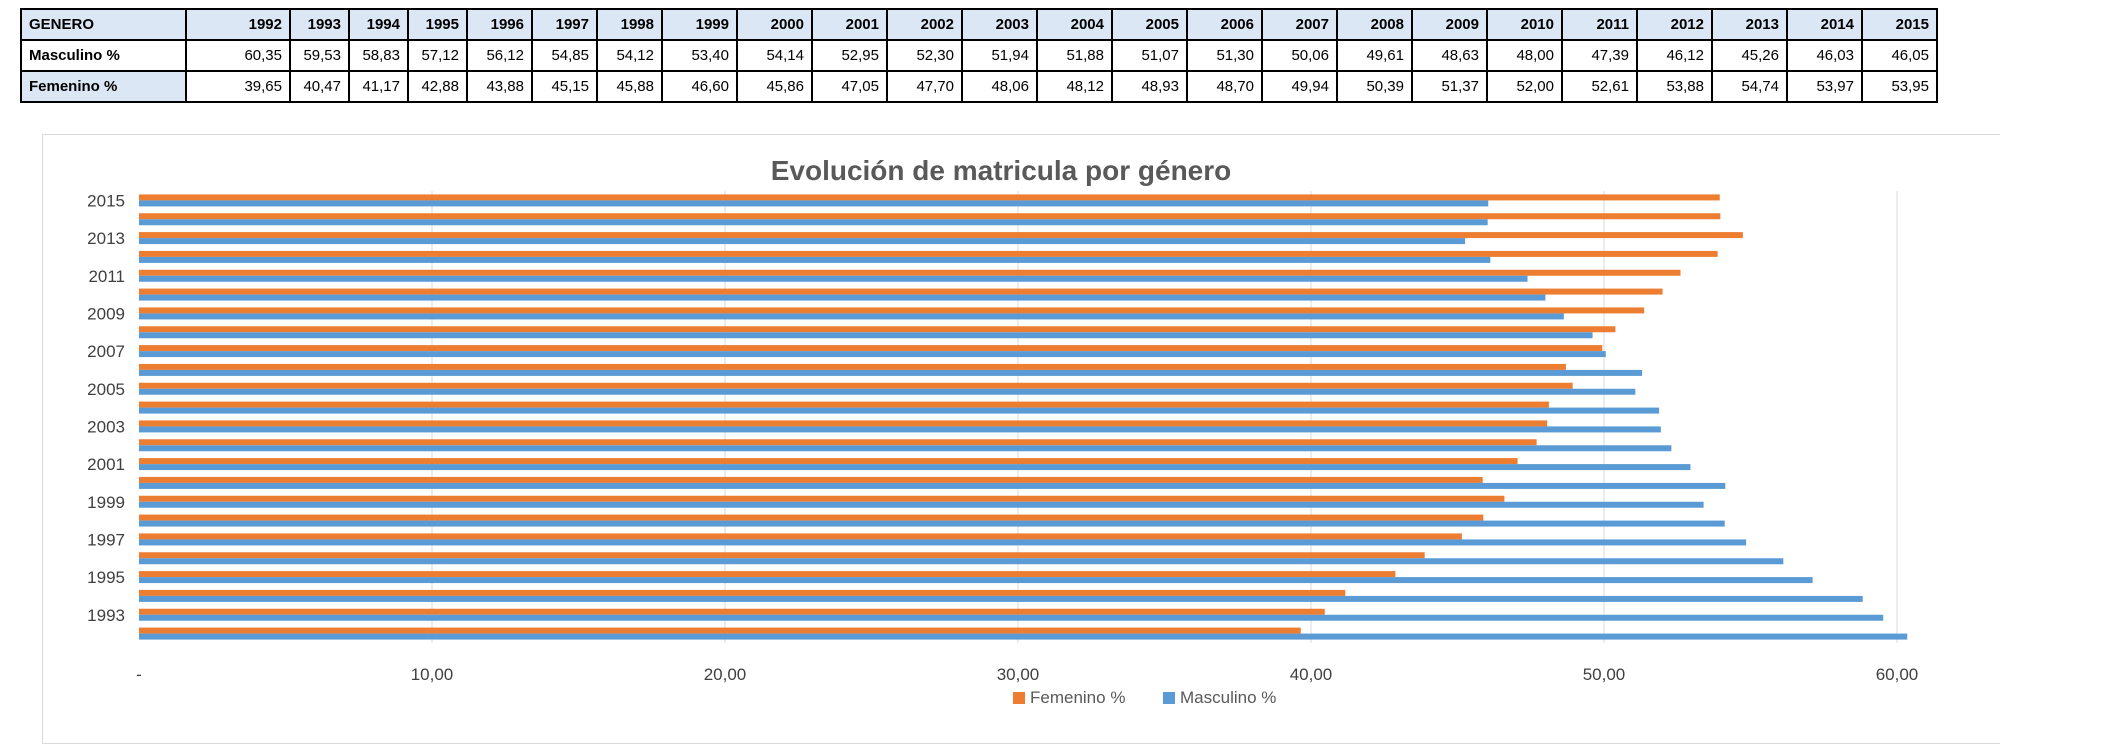 Image resolution: width=2120 pixels, height=750 pixels. Describe the element at coordinates (1019, 698) in the screenshot. I see `legend-swatch` at that location.